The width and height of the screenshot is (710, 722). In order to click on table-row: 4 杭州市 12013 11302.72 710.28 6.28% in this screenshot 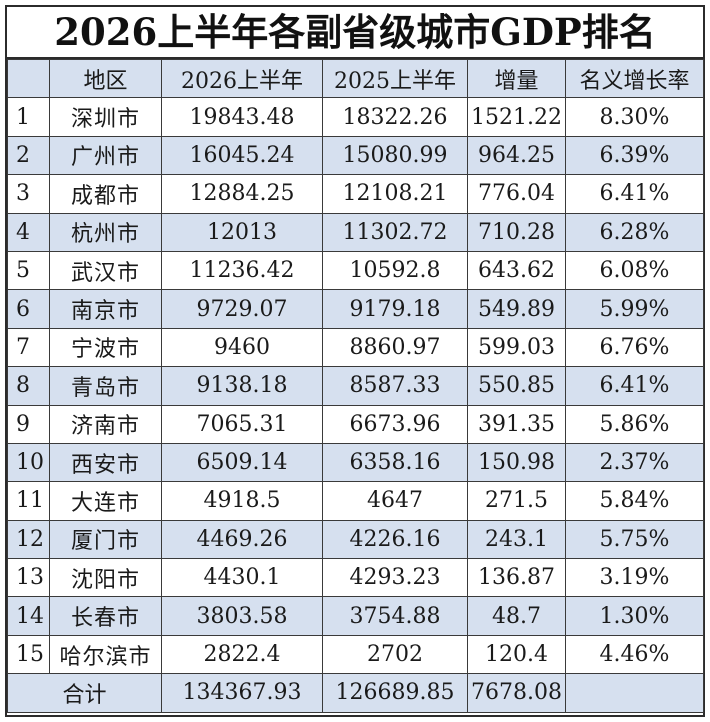, I will do `click(355, 232)`.